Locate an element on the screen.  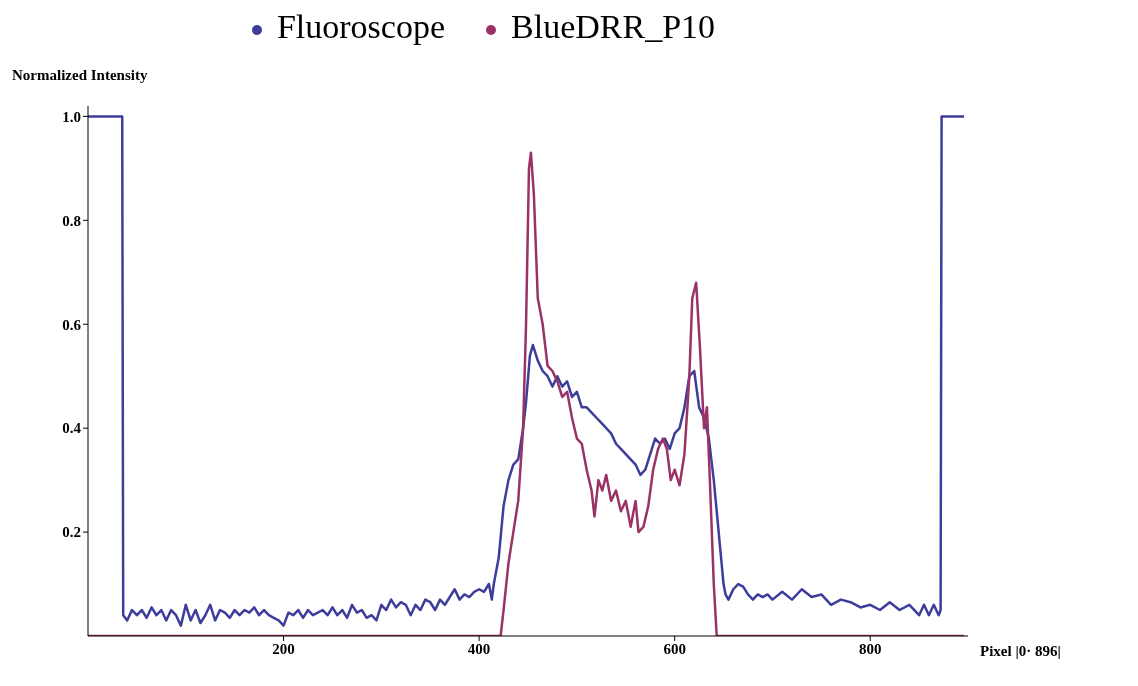
y-tick-label: 0.8 is located at coordinates (71, 220).